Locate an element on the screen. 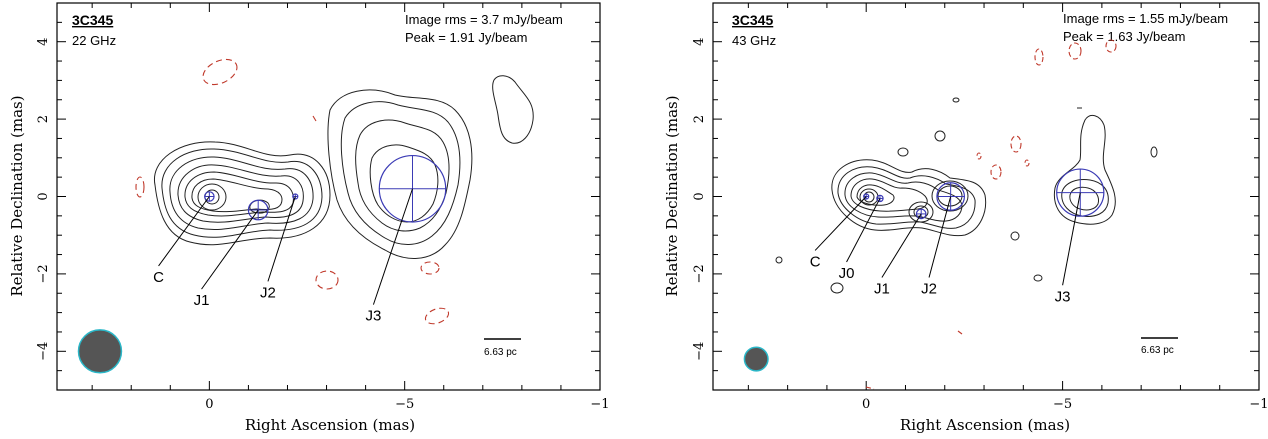 This screenshot has width=1268, height=439. x-tick-label: 0 is located at coordinates (866, 404).